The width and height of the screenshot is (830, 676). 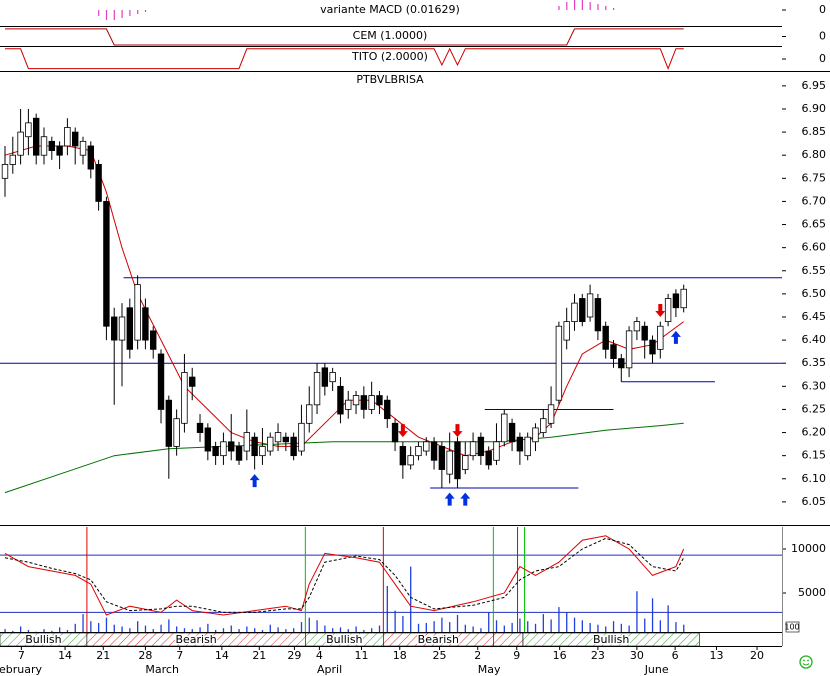 What do you see at coordinates (516, 655) in the screenshot?
I see `x-tick-label: 9` at bounding box center [516, 655].